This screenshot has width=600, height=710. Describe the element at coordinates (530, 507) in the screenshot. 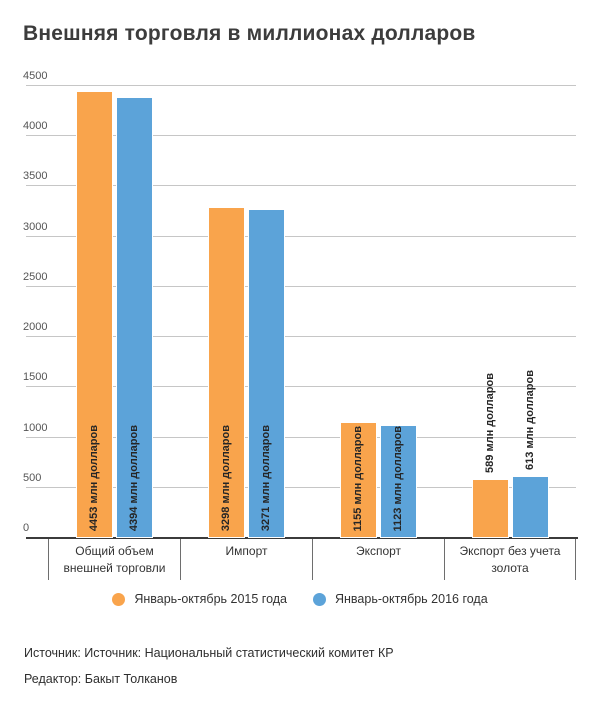

I see `bar-series2-cat4` at that location.